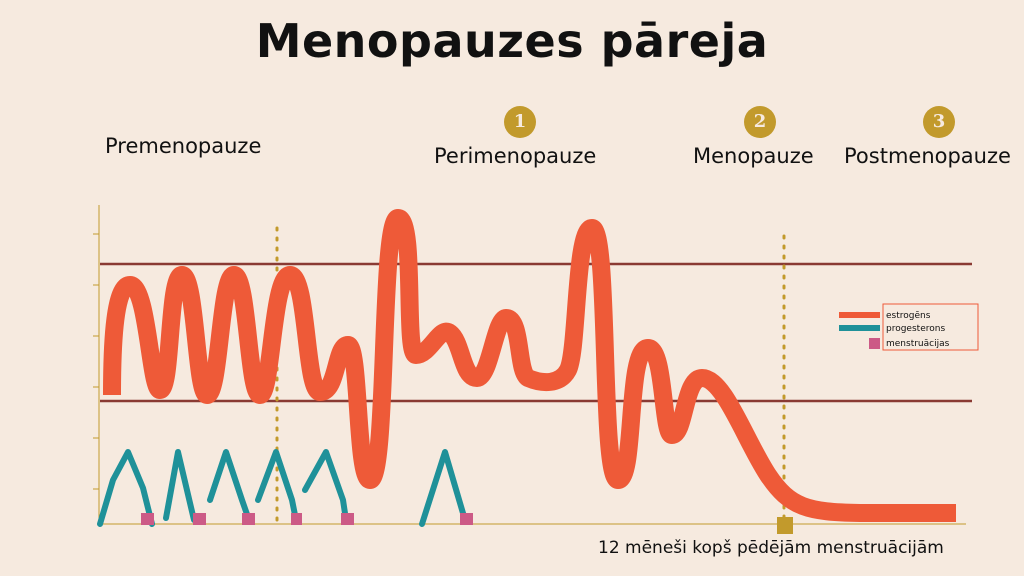 This screenshot has width=1024, height=576. Describe the element at coordinates (771, 548) in the screenshot. I see `footnote-12-months: 12 mēneši kopš pēdējām menstruācijām` at that location.